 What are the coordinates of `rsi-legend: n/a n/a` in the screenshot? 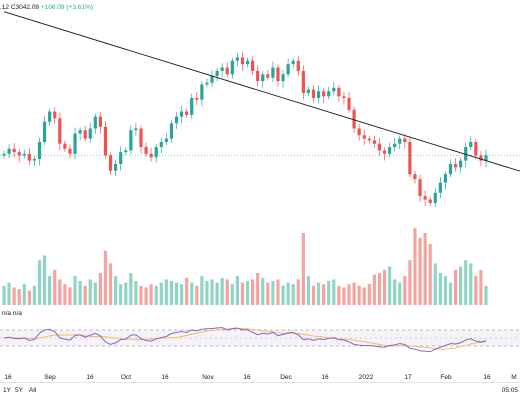 It's located at (12, 313).